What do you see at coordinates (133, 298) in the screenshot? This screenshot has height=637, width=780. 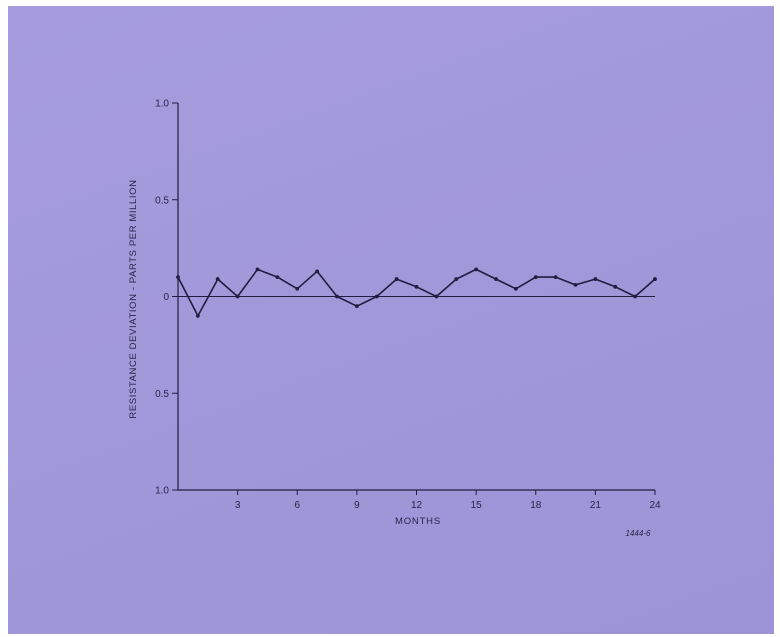 I see `y-axis-label: RESISTANCE DEVIATION - PARTS PER MILLION` at bounding box center [133, 298].